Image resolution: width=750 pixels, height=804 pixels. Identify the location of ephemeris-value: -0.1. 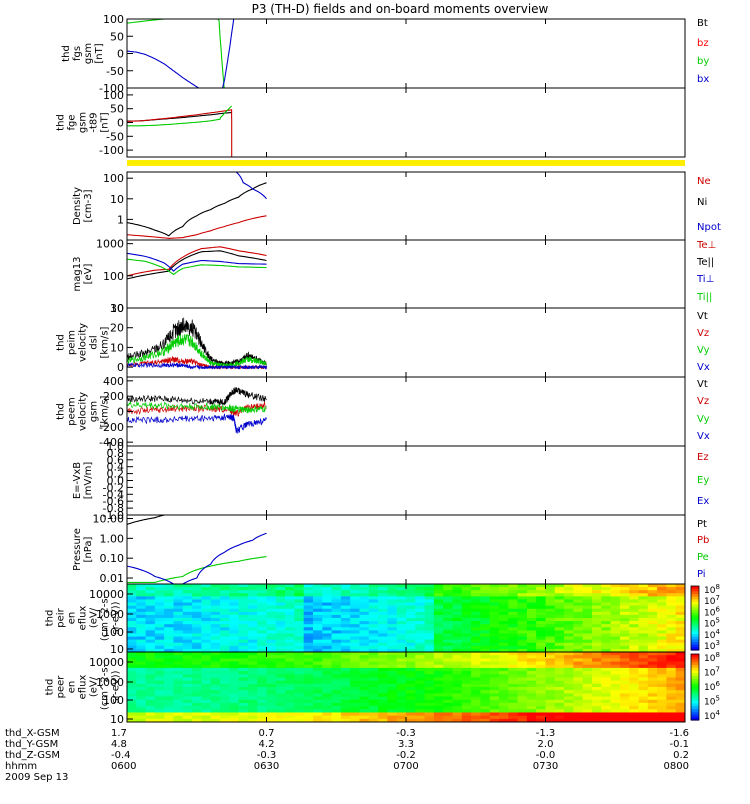
(679, 744).